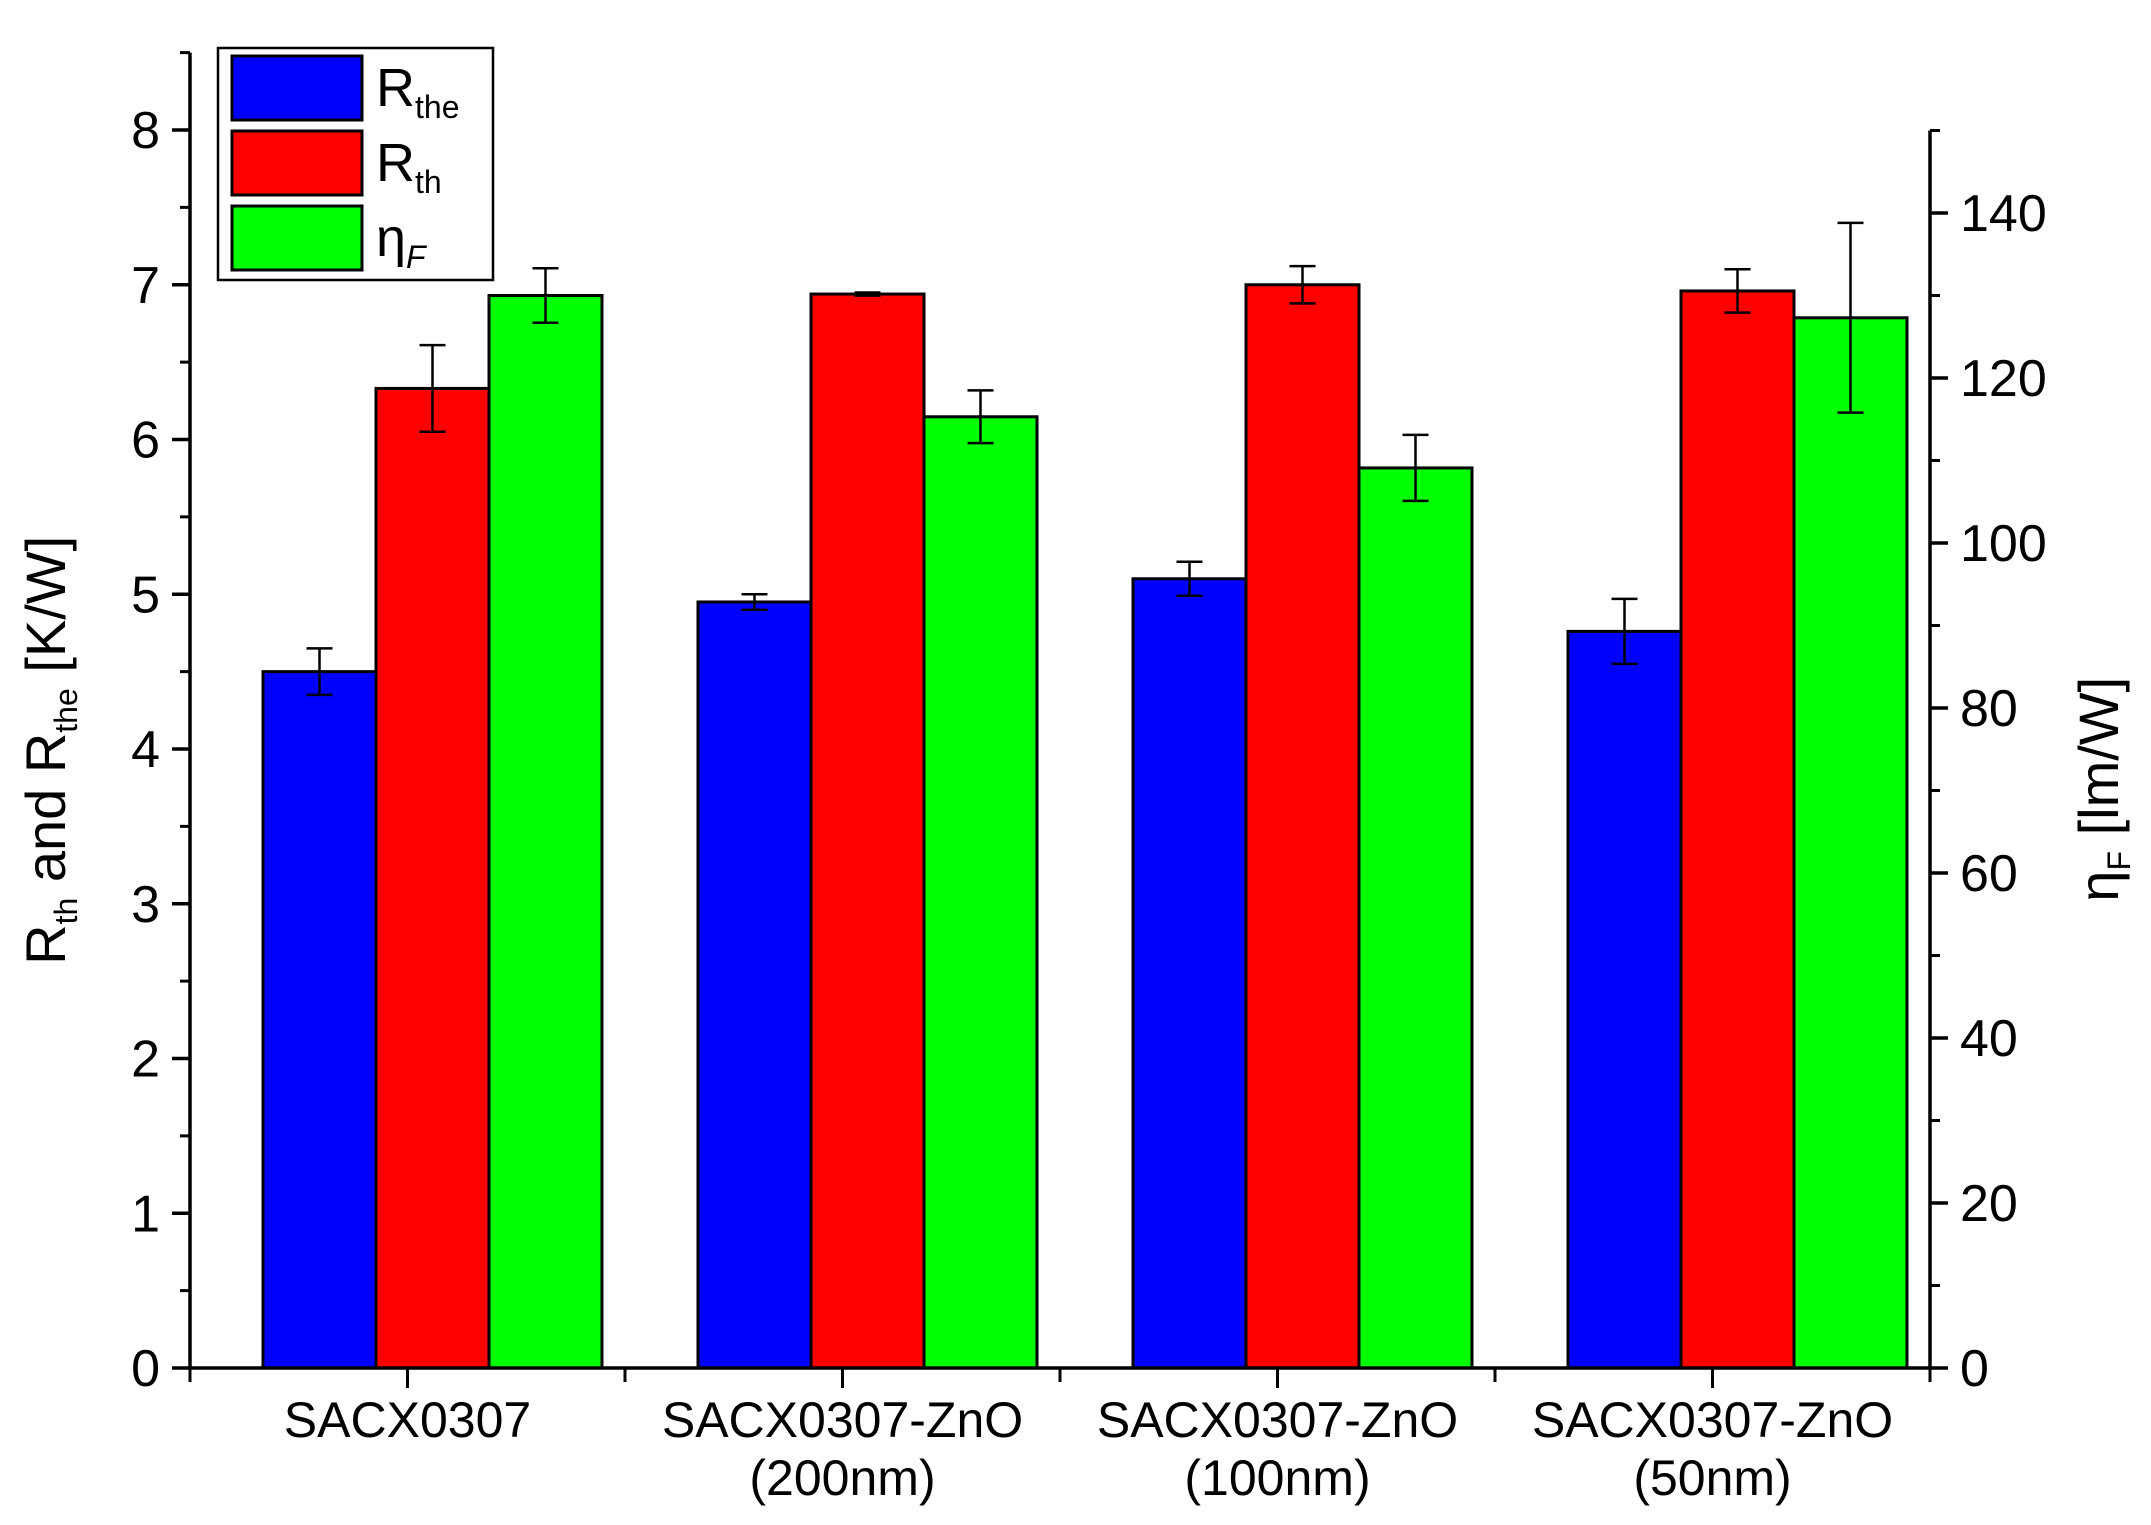 The height and width of the screenshot is (1525, 2151). What do you see at coordinates (1989, 1204) in the screenshot?
I see `right-tick-label-20: 20` at bounding box center [1989, 1204].